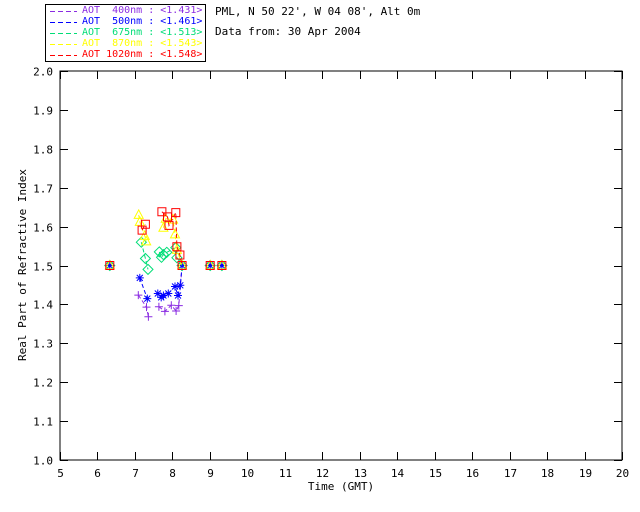 This screenshot has width=640, height=512. Describe the element at coordinates (135, 473) in the screenshot. I see `x-tick-label: 7` at that location.